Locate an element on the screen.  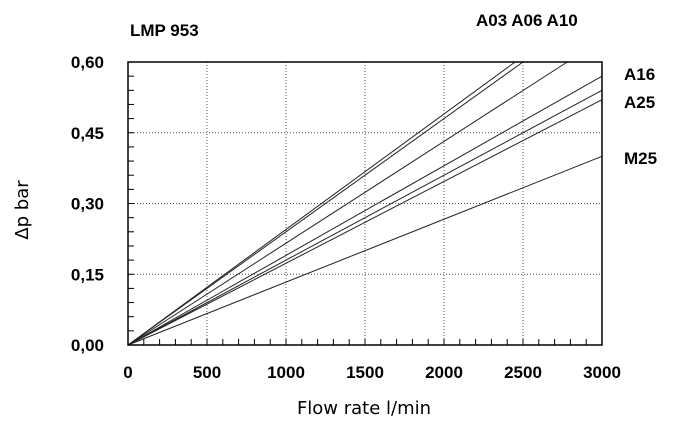
chart-title: LMP 953 is located at coordinates (164, 30).